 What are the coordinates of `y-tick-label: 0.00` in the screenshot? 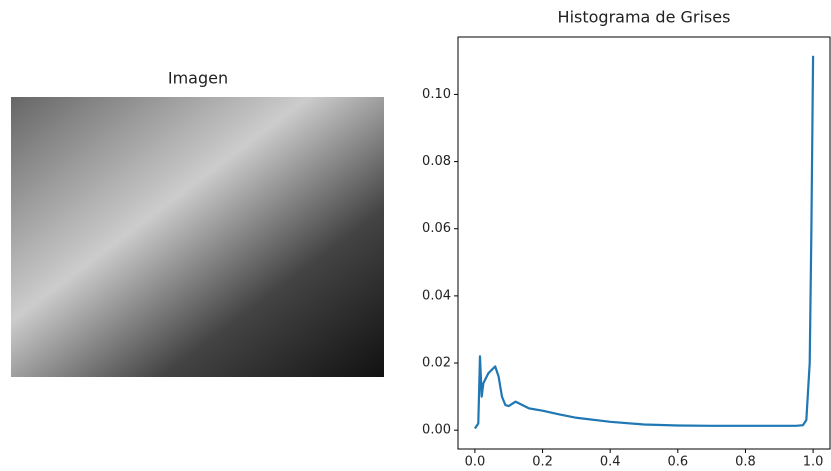 It's located at (436, 430).